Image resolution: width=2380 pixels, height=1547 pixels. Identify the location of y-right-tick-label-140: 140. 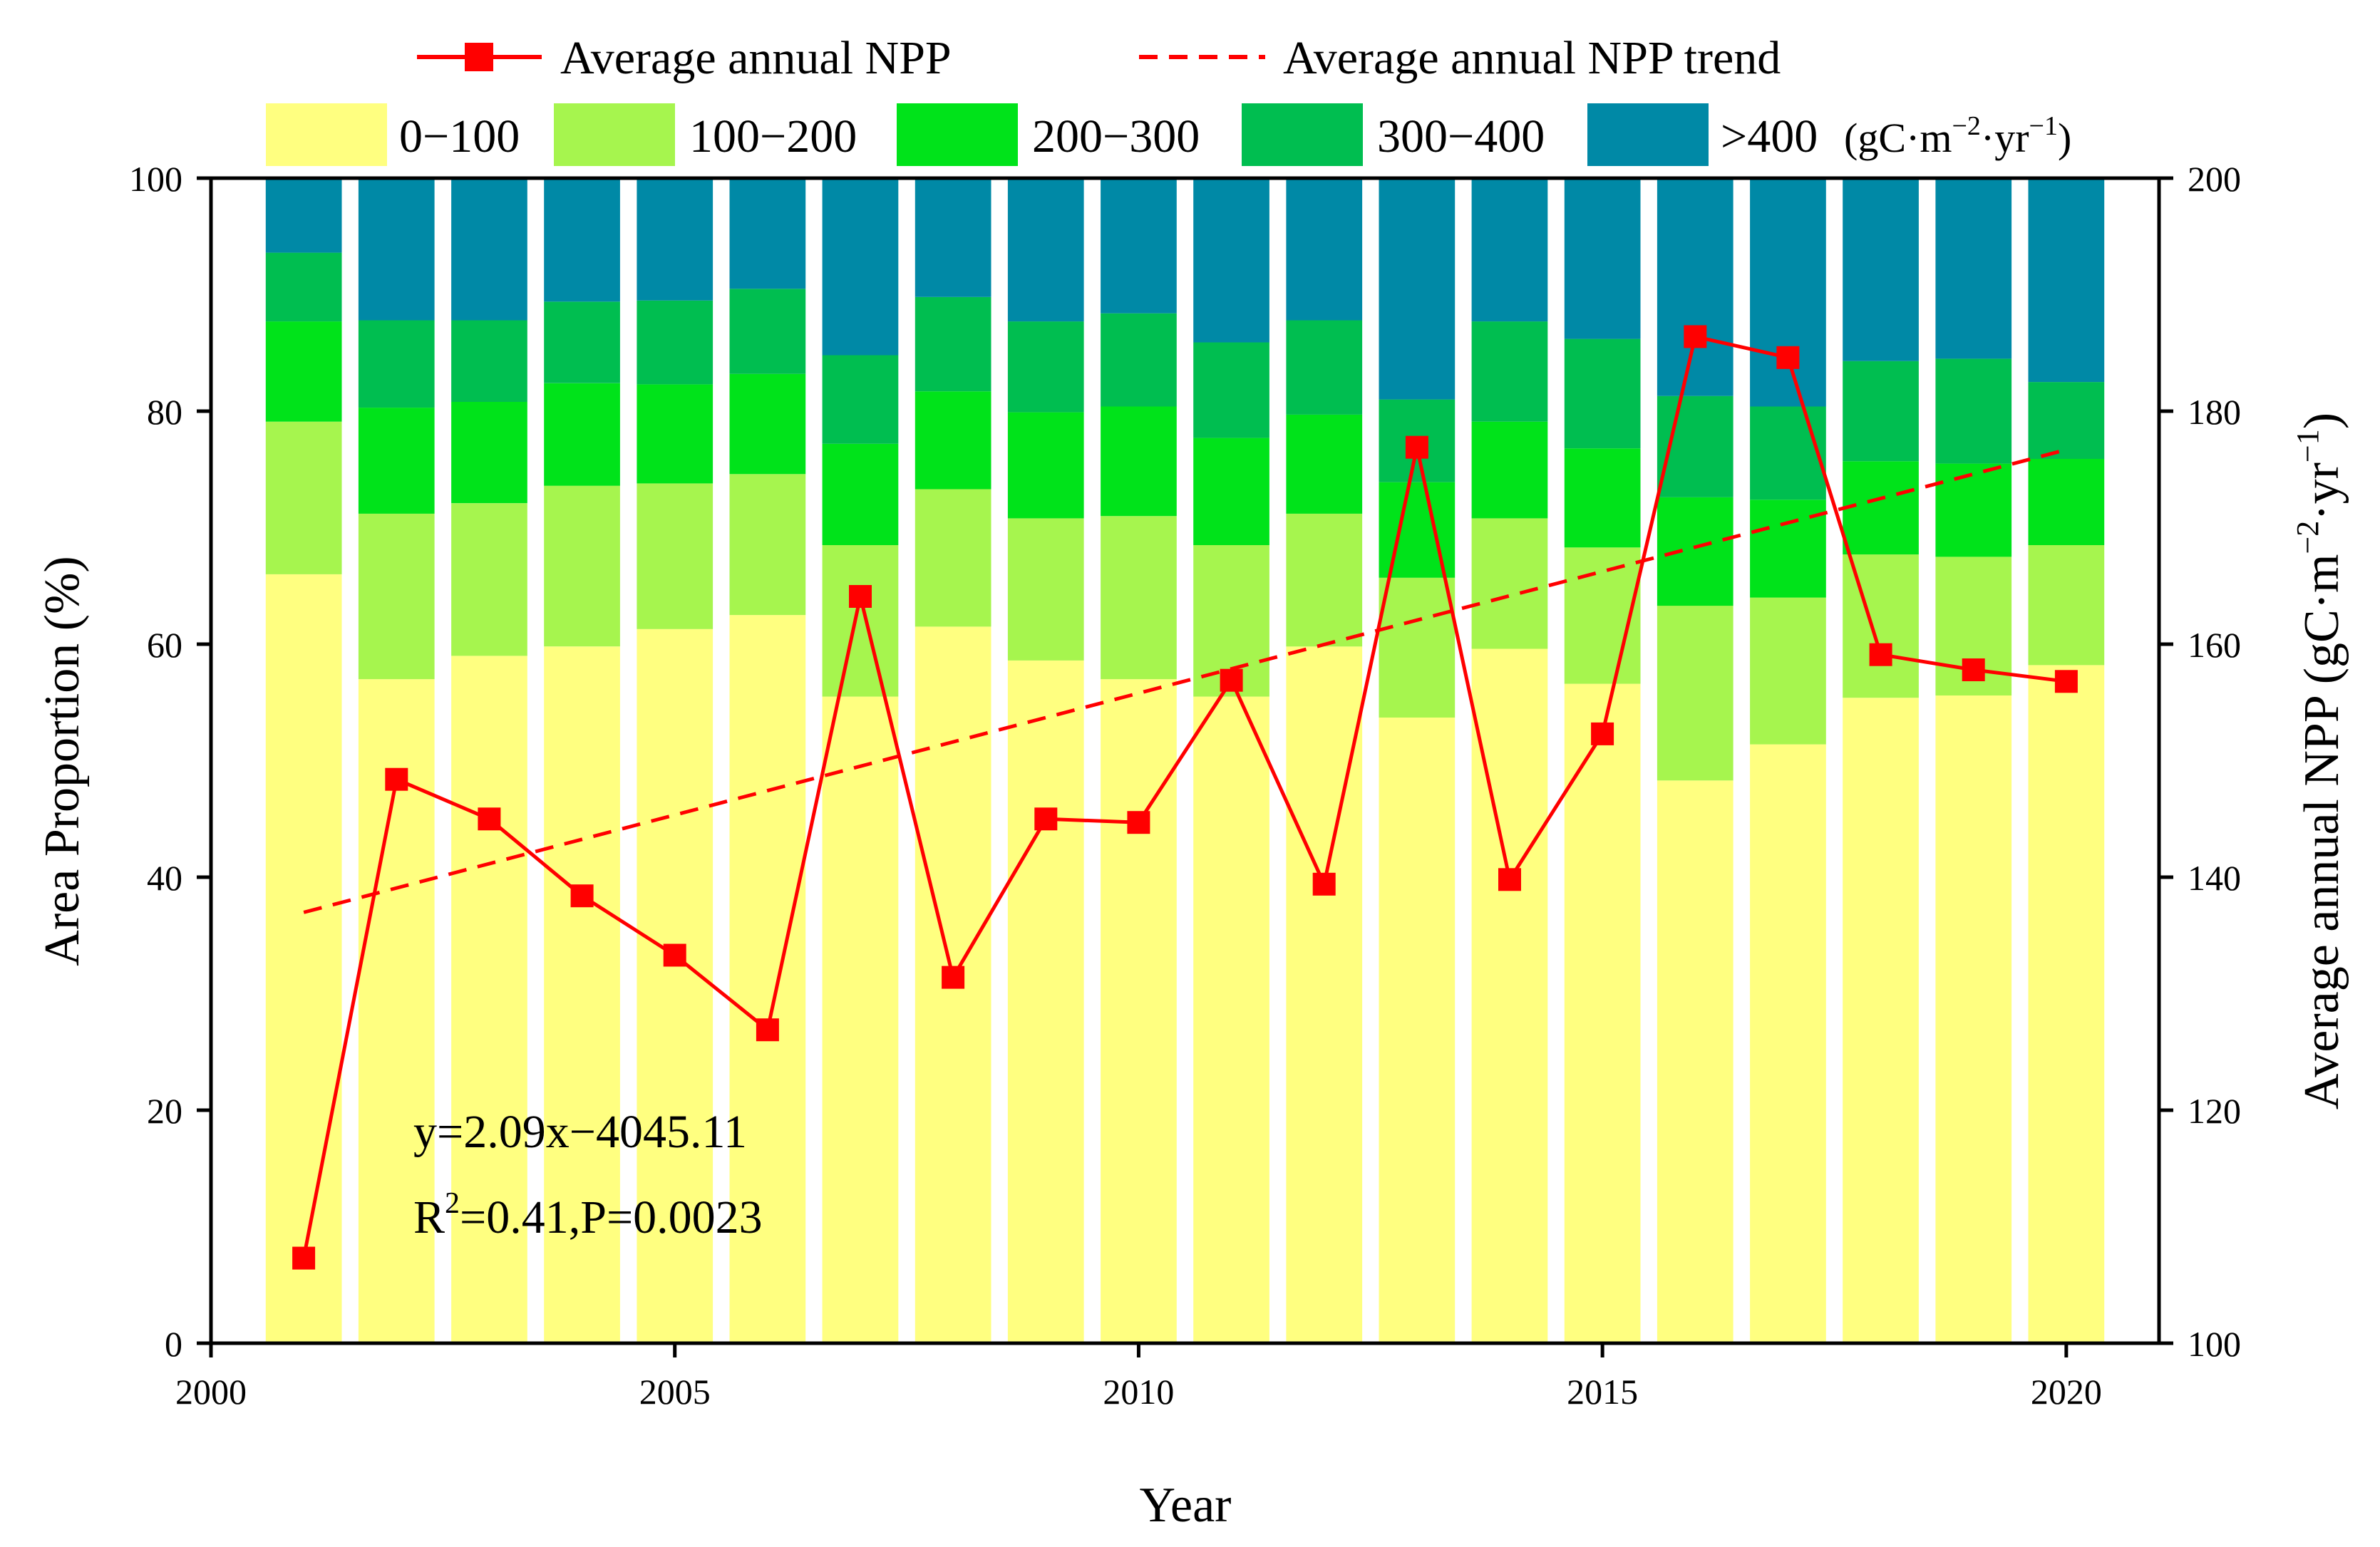
(2214, 878).